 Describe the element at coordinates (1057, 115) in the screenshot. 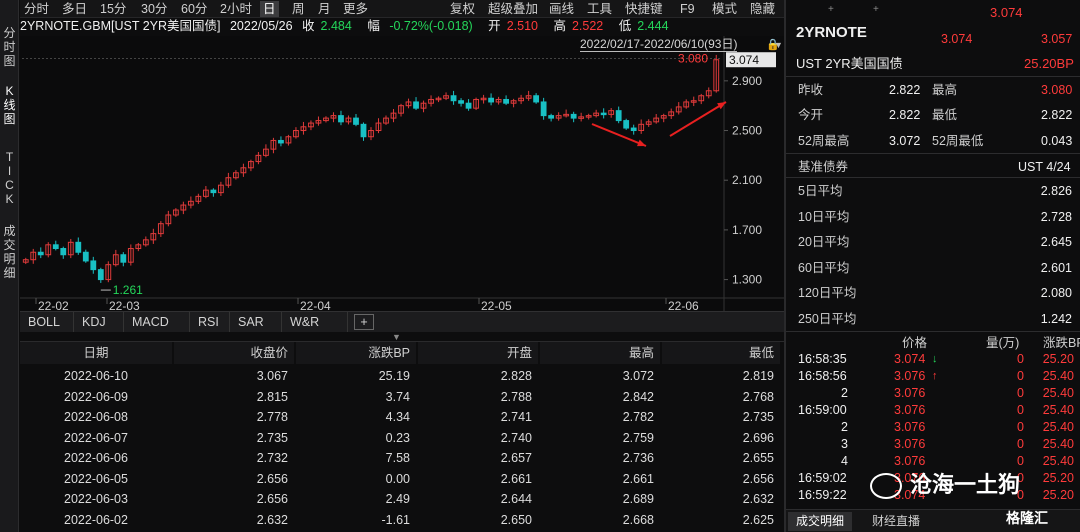

I see `low-value: 2.822` at that location.